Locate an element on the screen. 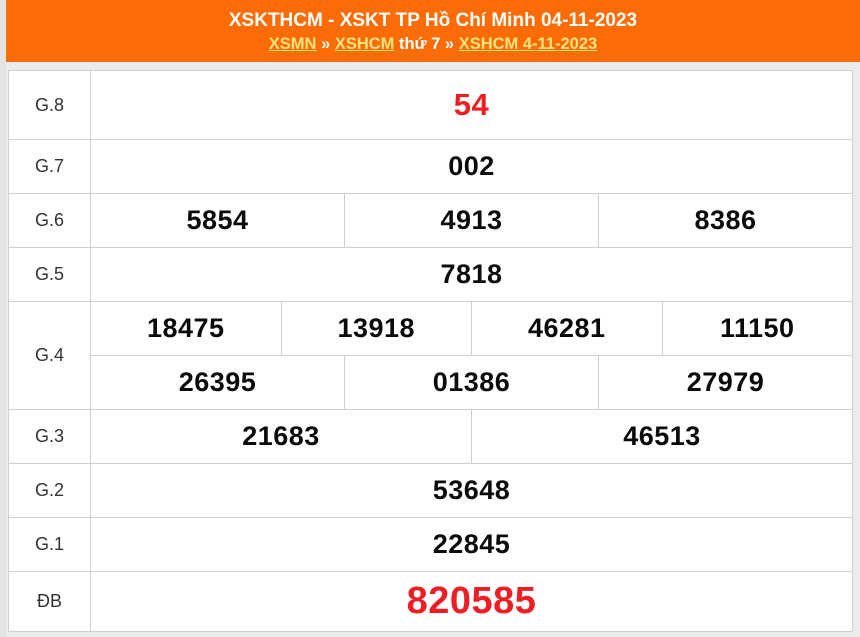 The image size is (860, 637). breadcrumb: XSMN » XSHCM thứ 7 » XSHCM 4-11-2023 is located at coordinates (433, 44).